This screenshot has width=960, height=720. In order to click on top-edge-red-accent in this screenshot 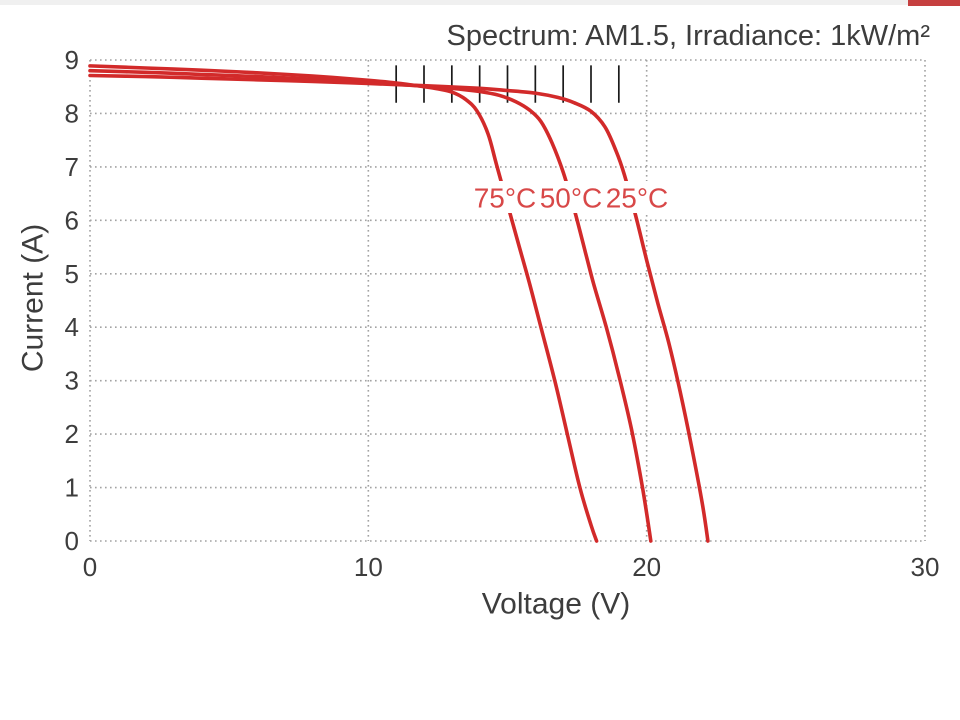, I will do `click(934, 3)`.